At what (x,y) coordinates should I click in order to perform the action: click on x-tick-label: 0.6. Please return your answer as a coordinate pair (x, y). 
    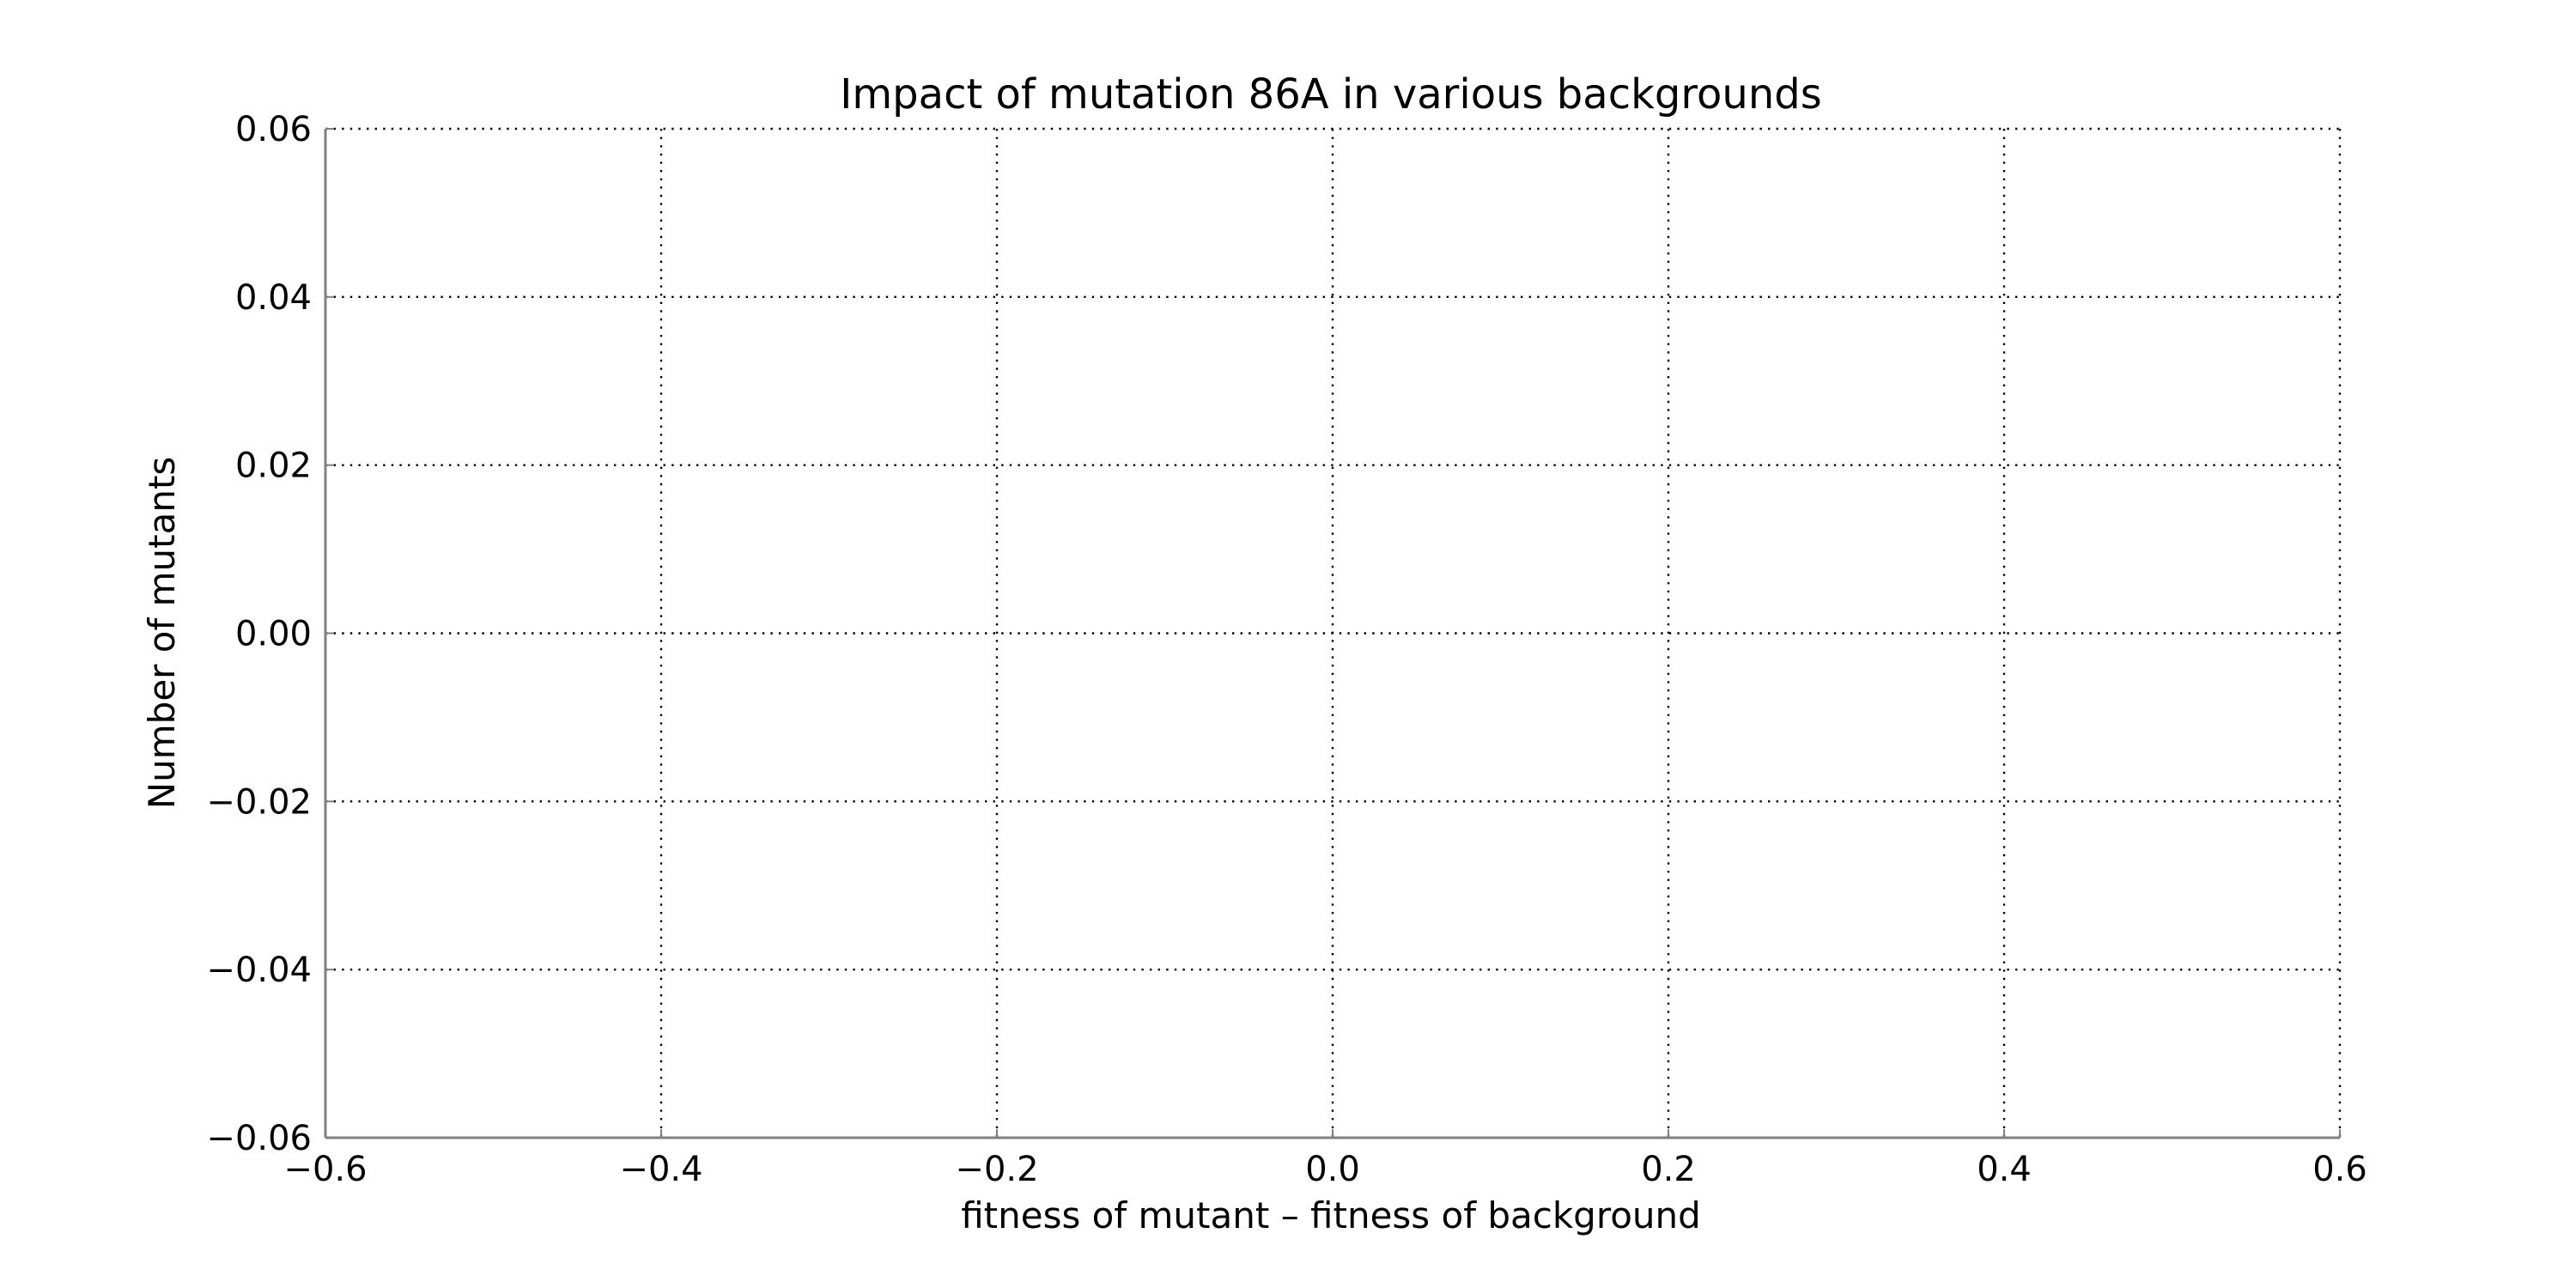
    Looking at the image, I should click on (2339, 1169).